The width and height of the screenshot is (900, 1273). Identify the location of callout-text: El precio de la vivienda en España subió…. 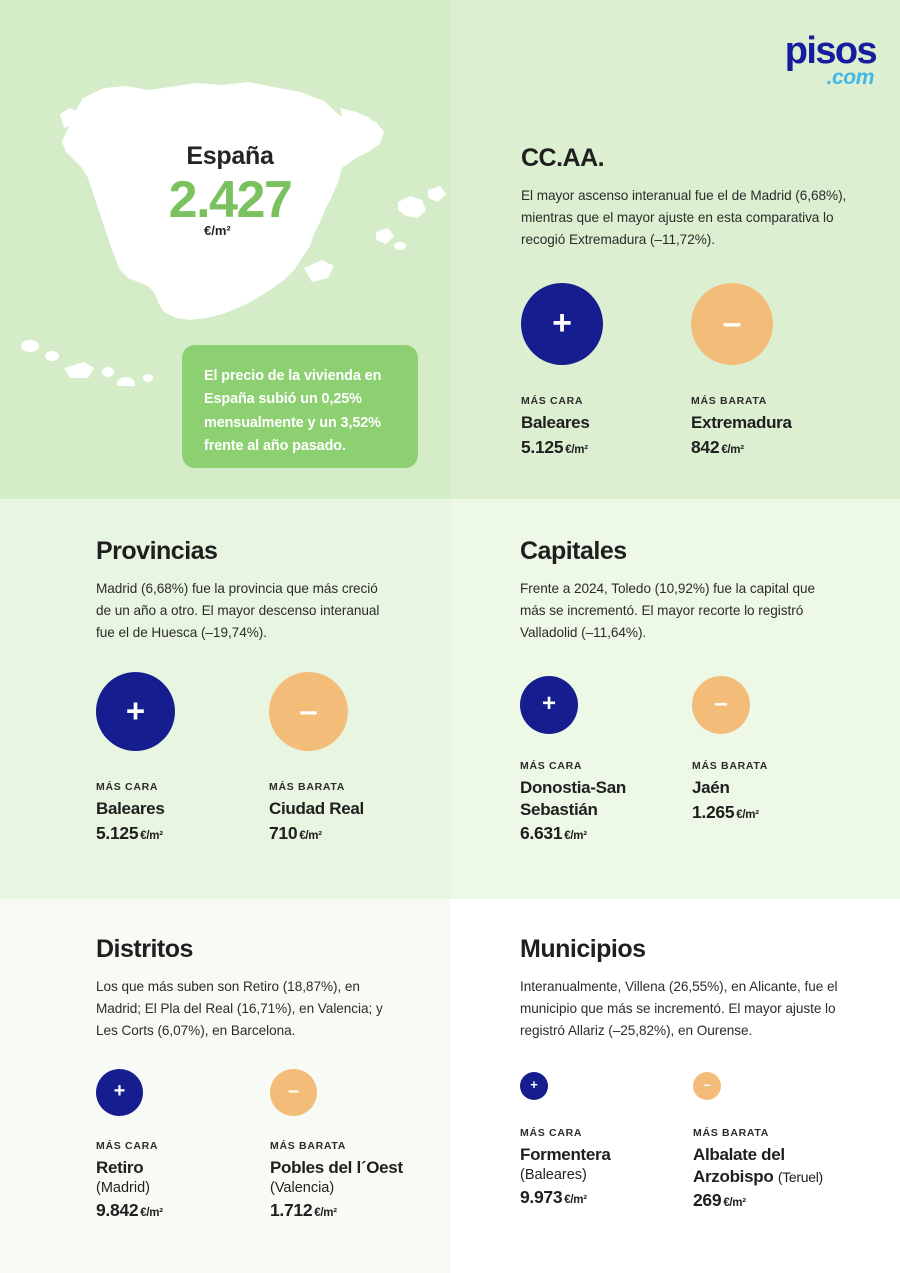
(293, 411).